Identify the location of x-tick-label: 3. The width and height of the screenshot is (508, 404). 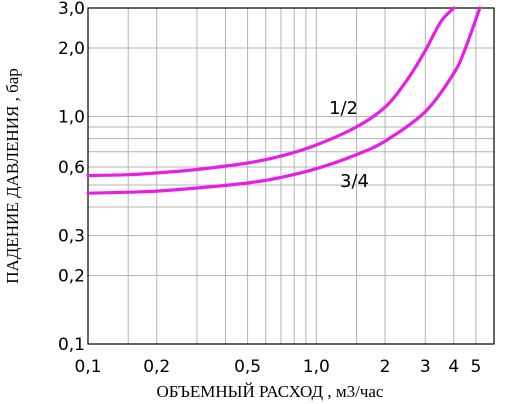
(425, 367).